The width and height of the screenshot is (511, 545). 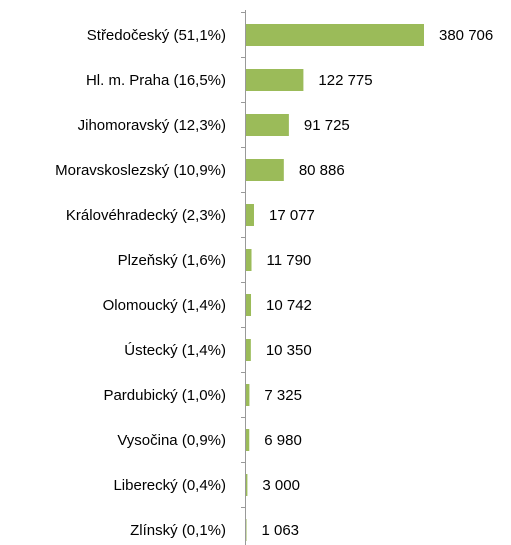 I want to click on value-label: 11 790, so click(x=289, y=260).